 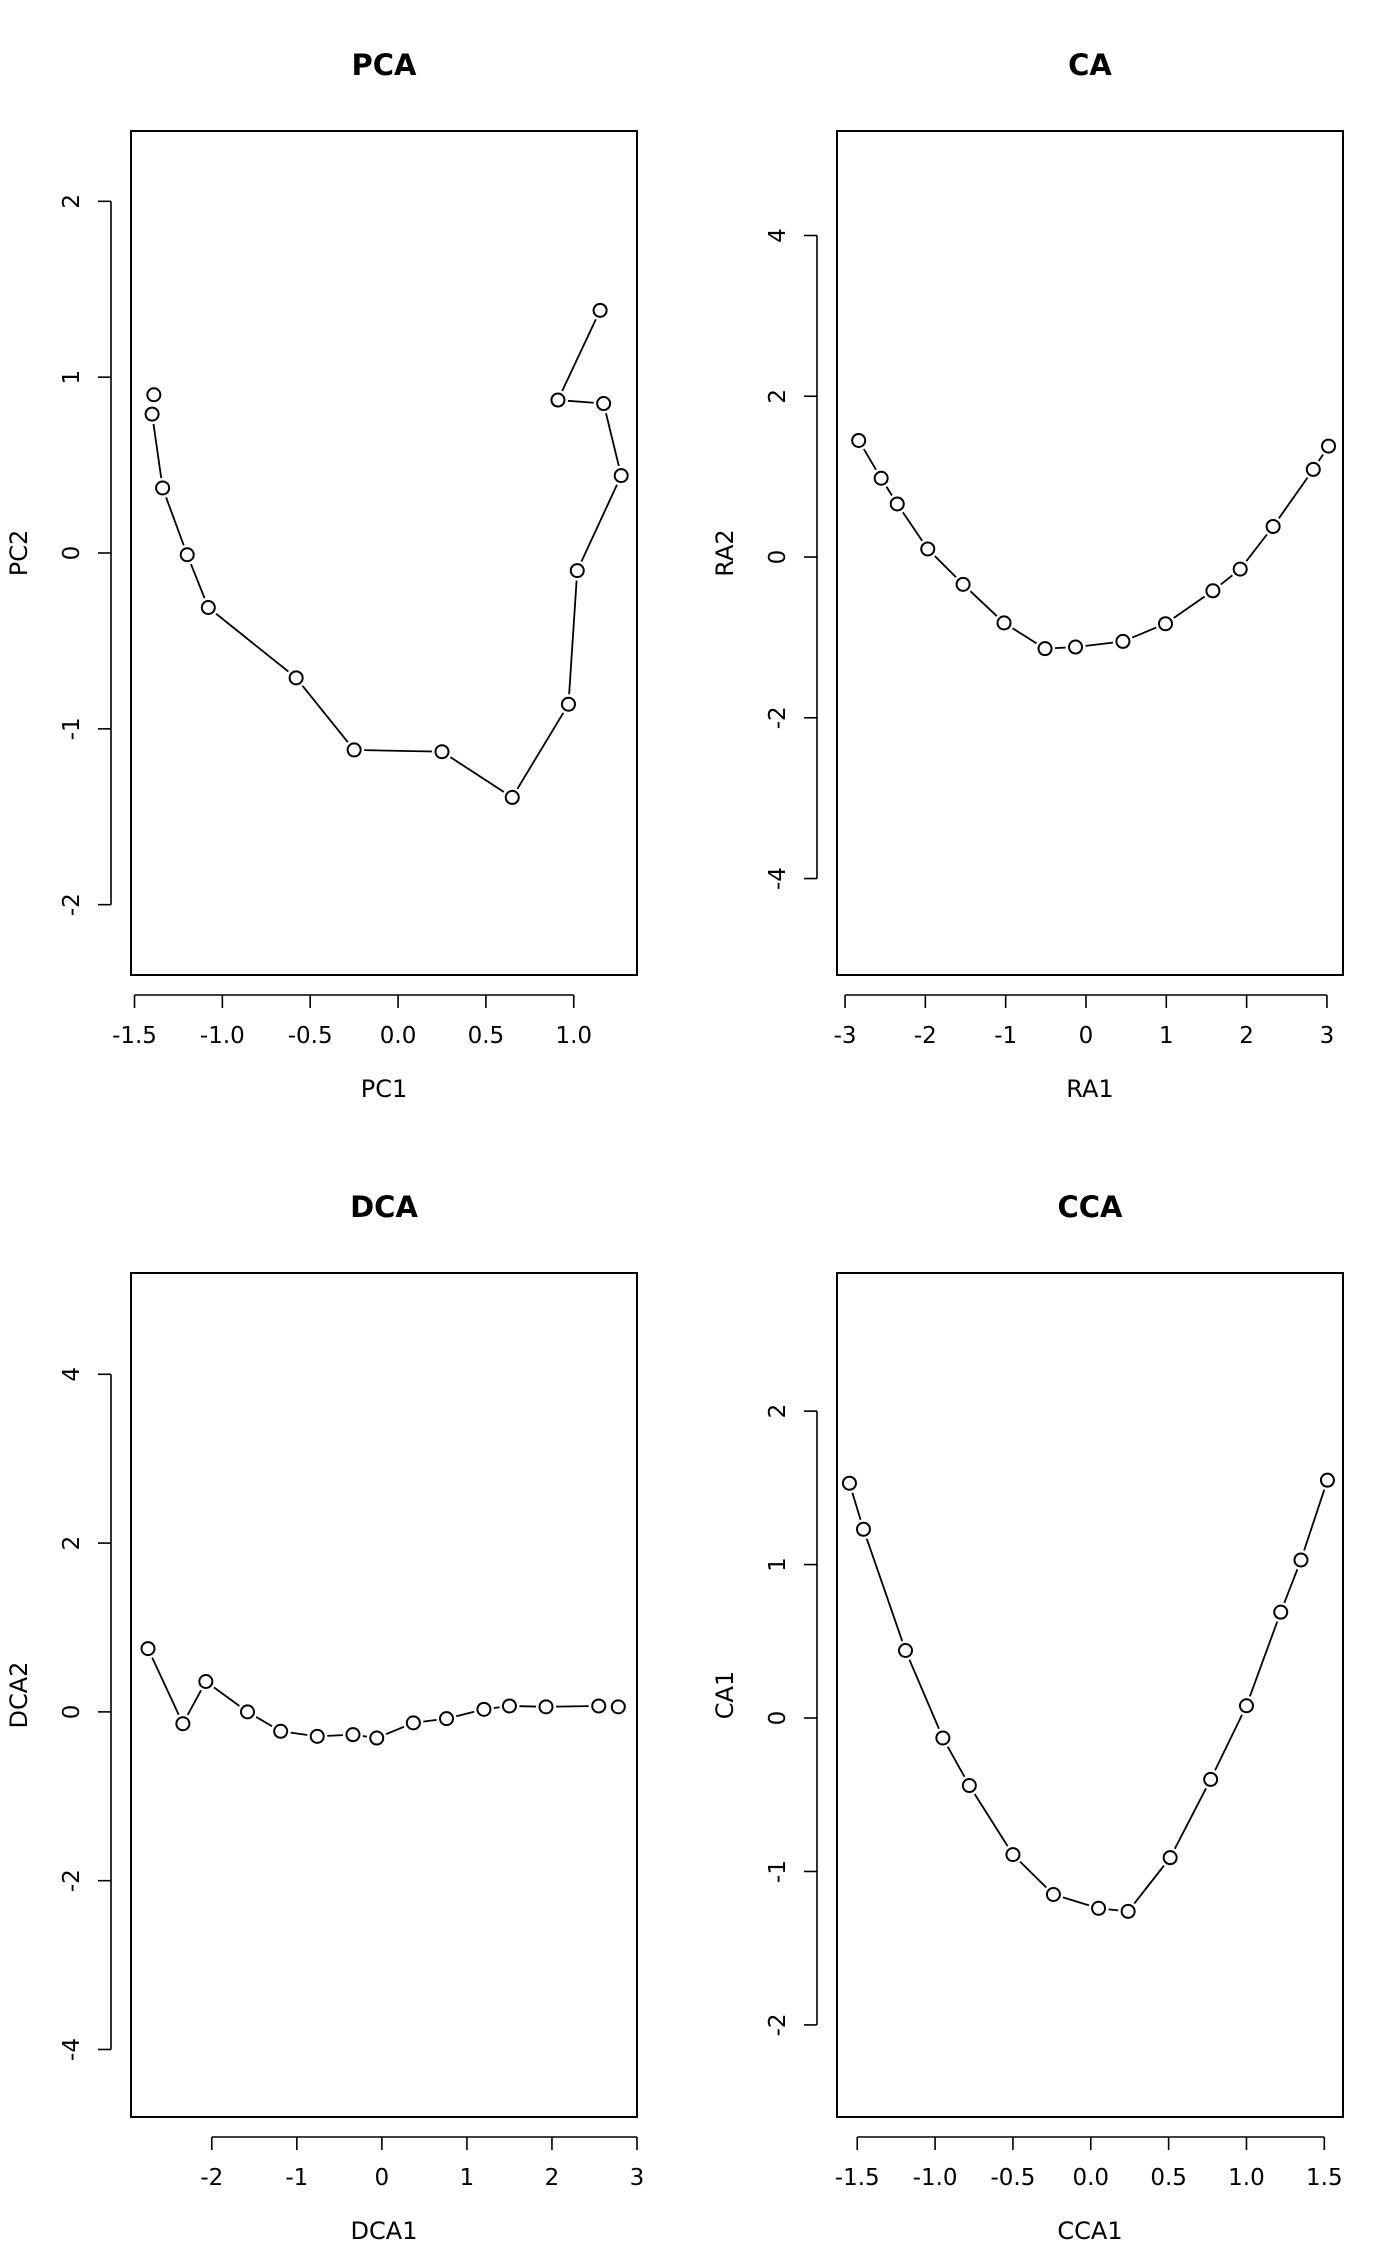 What do you see at coordinates (384, 2231) in the screenshot?
I see `dca-x-axis-label: DCA1` at bounding box center [384, 2231].